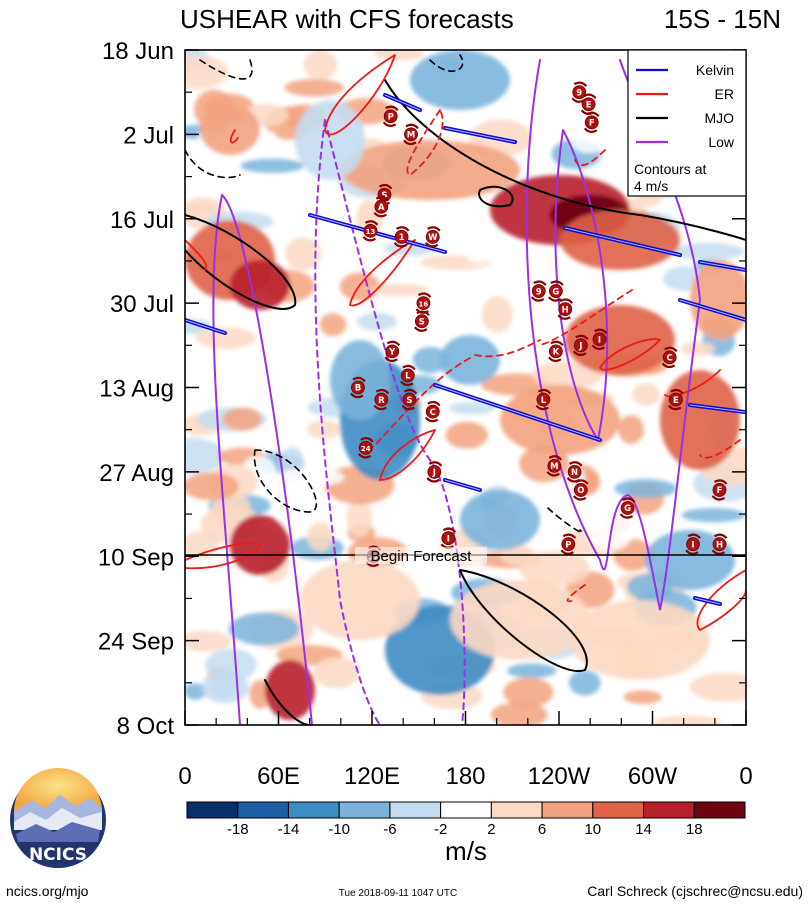 This screenshot has width=809, height=907. What do you see at coordinates (433, 413) in the screenshot?
I see `storm-marker-label: C` at bounding box center [433, 413].